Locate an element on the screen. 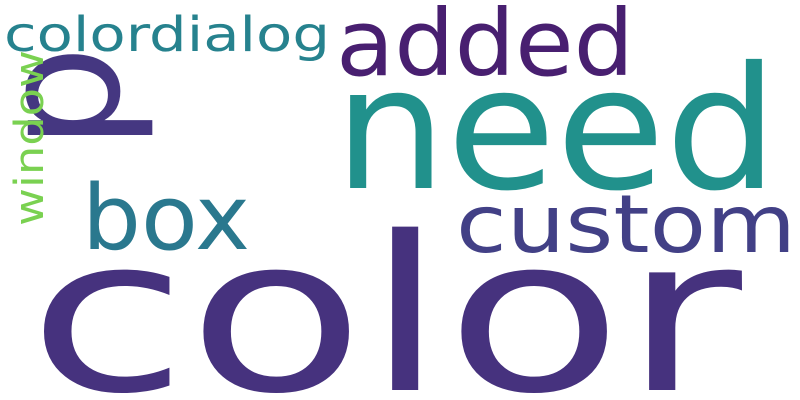 The image size is (800, 400). word-colordialog: colordialog is located at coordinates (167, 35).